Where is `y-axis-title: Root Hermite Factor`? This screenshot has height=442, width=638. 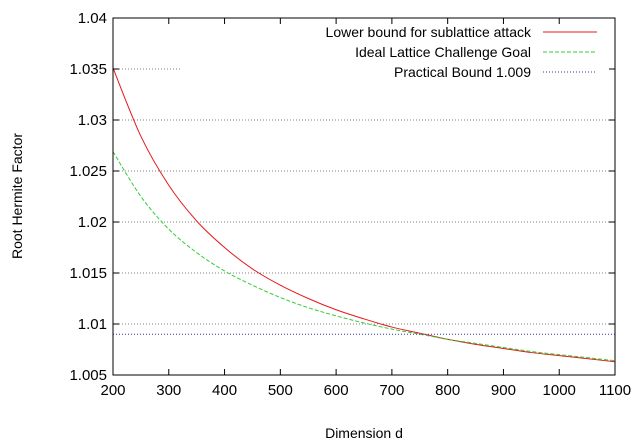
y-axis-title: Root Hermite Factor is located at coordinates (17, 196).